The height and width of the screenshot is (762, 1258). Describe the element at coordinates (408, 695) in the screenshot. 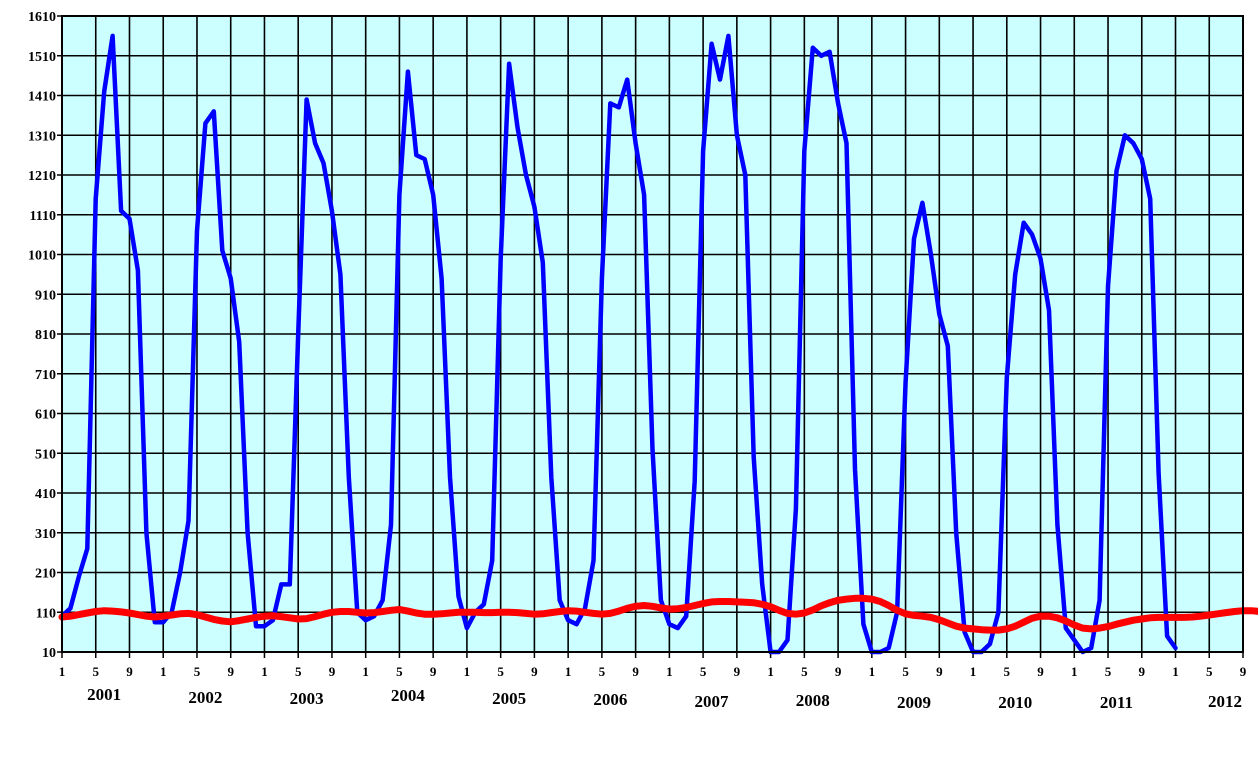

I see `year-label: 2004` at that location.